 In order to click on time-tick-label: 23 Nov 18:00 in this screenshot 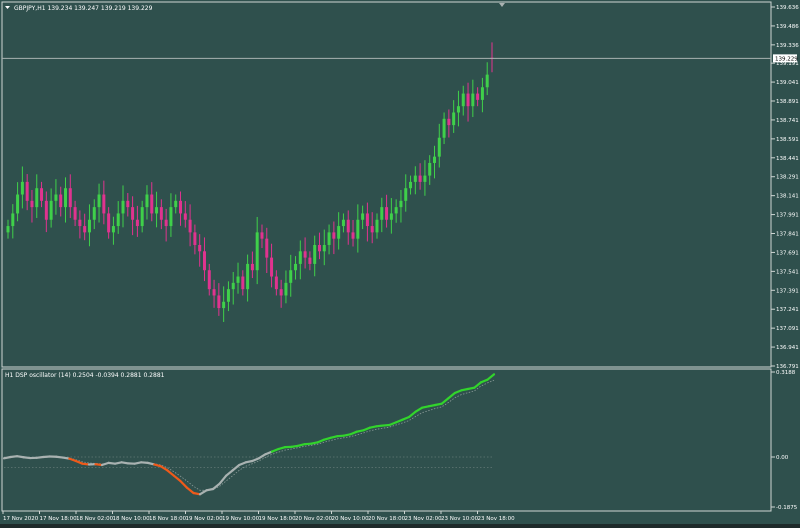, I will do `click(497, 519)`.